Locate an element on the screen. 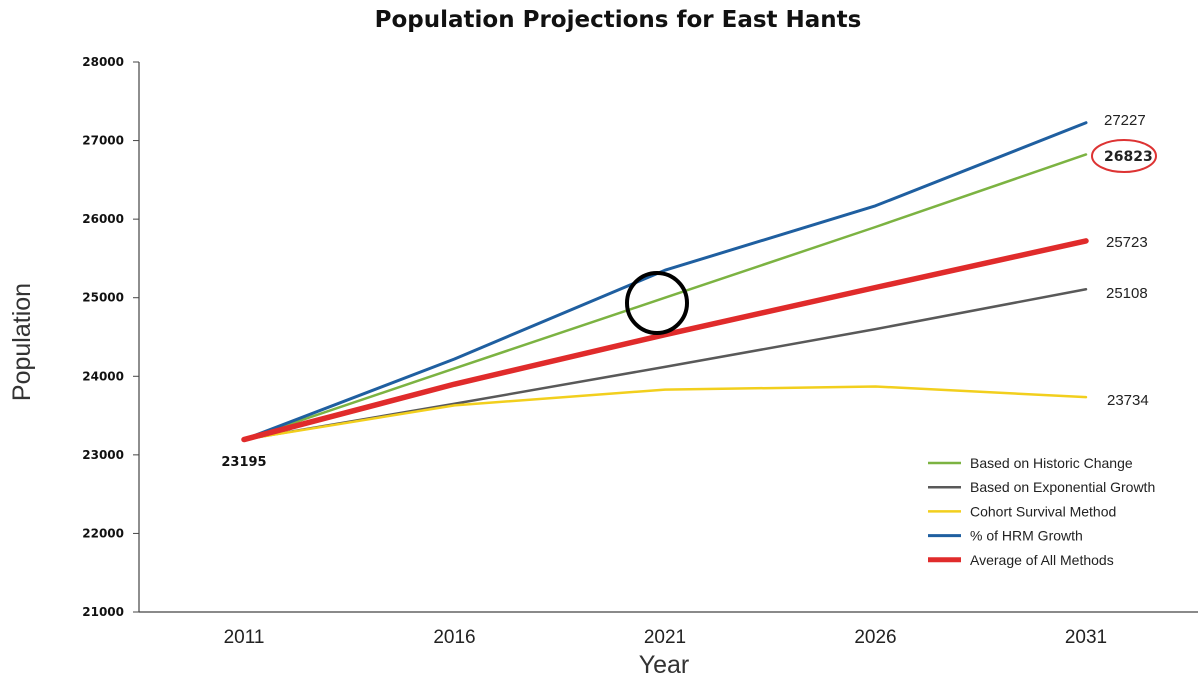 This screenshot has height=676, width=1200. legend-label: Cohort Survival Method is located at coordinates (1043, 511).